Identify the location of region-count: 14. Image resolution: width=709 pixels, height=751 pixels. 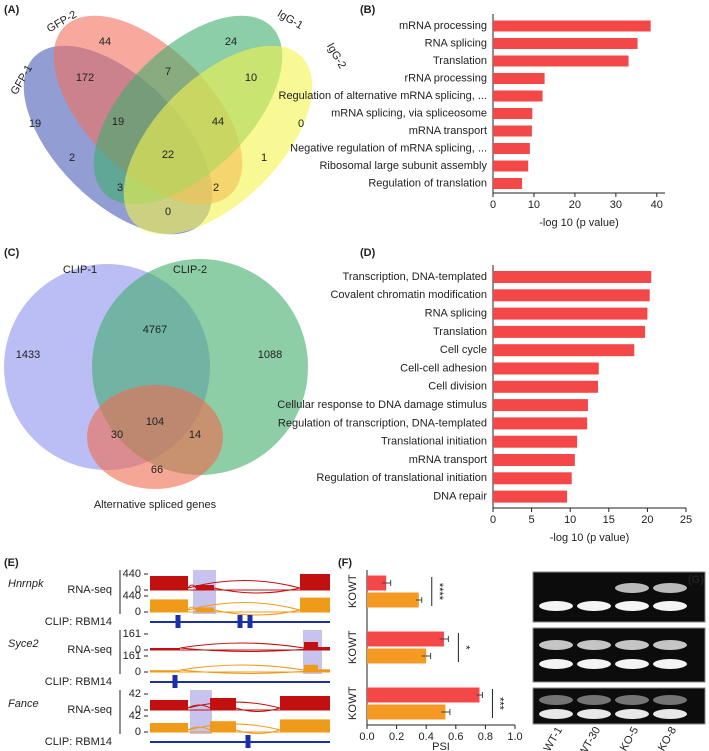
(195, 435).